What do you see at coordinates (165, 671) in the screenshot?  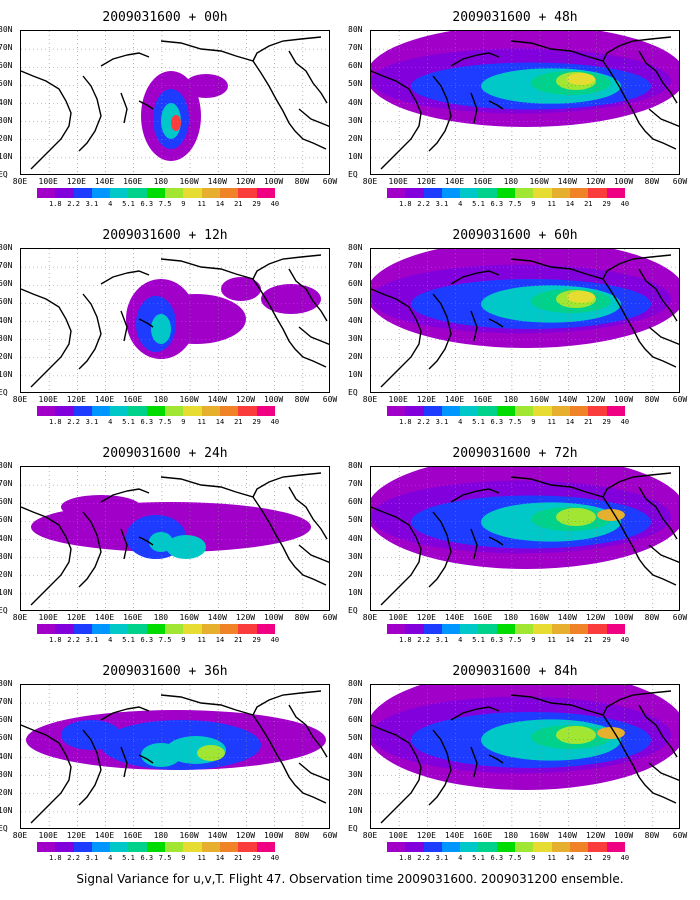 I see `panel-title: 2009031600 + 36h` at bounding box center [165, 671].